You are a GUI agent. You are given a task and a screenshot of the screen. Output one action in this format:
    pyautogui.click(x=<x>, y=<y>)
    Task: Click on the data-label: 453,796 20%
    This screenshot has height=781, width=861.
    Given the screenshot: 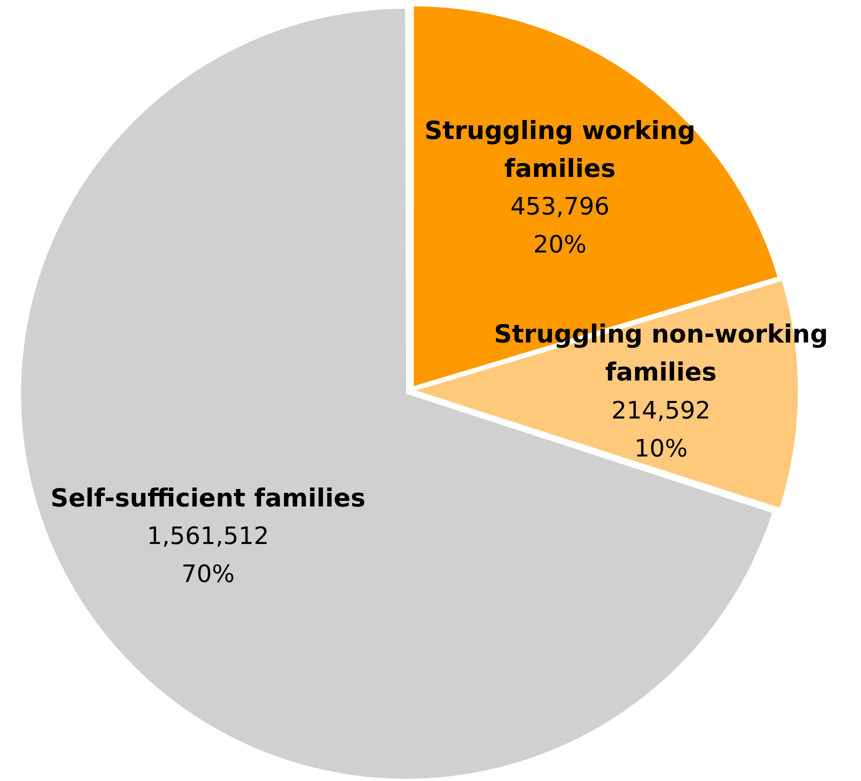 What is the action you would take?
    pyautogui.click(x=560, y=225)
    